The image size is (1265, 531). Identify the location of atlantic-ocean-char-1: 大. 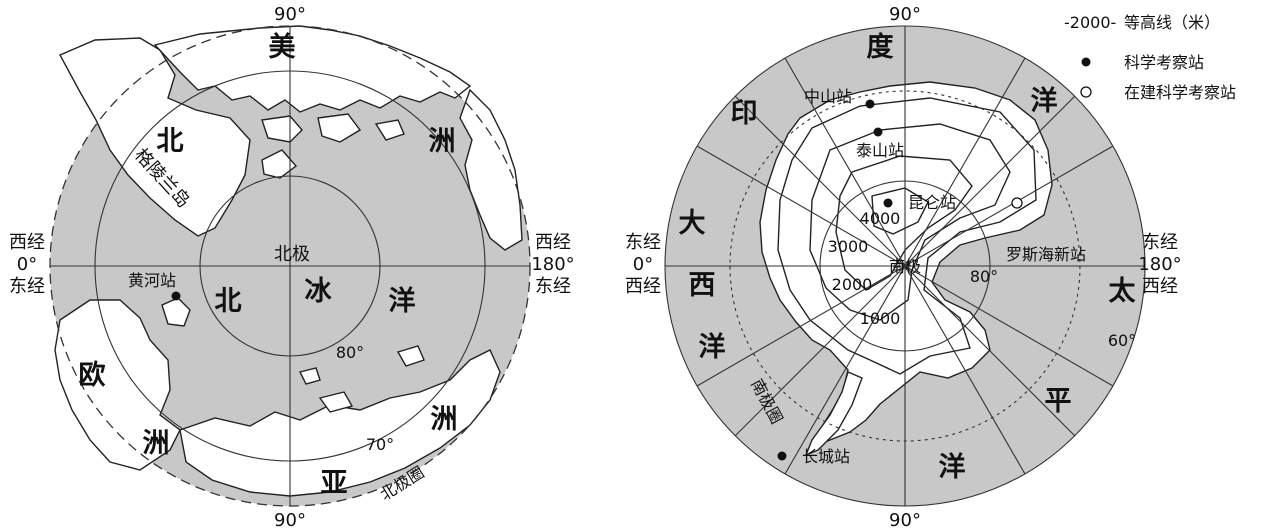
(692, 223).